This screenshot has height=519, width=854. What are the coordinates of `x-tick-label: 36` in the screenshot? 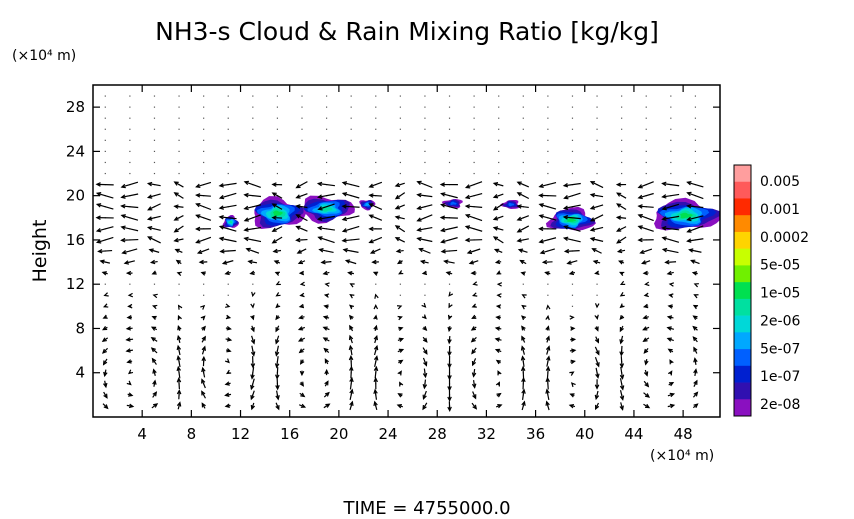 It's located at (535, 434).